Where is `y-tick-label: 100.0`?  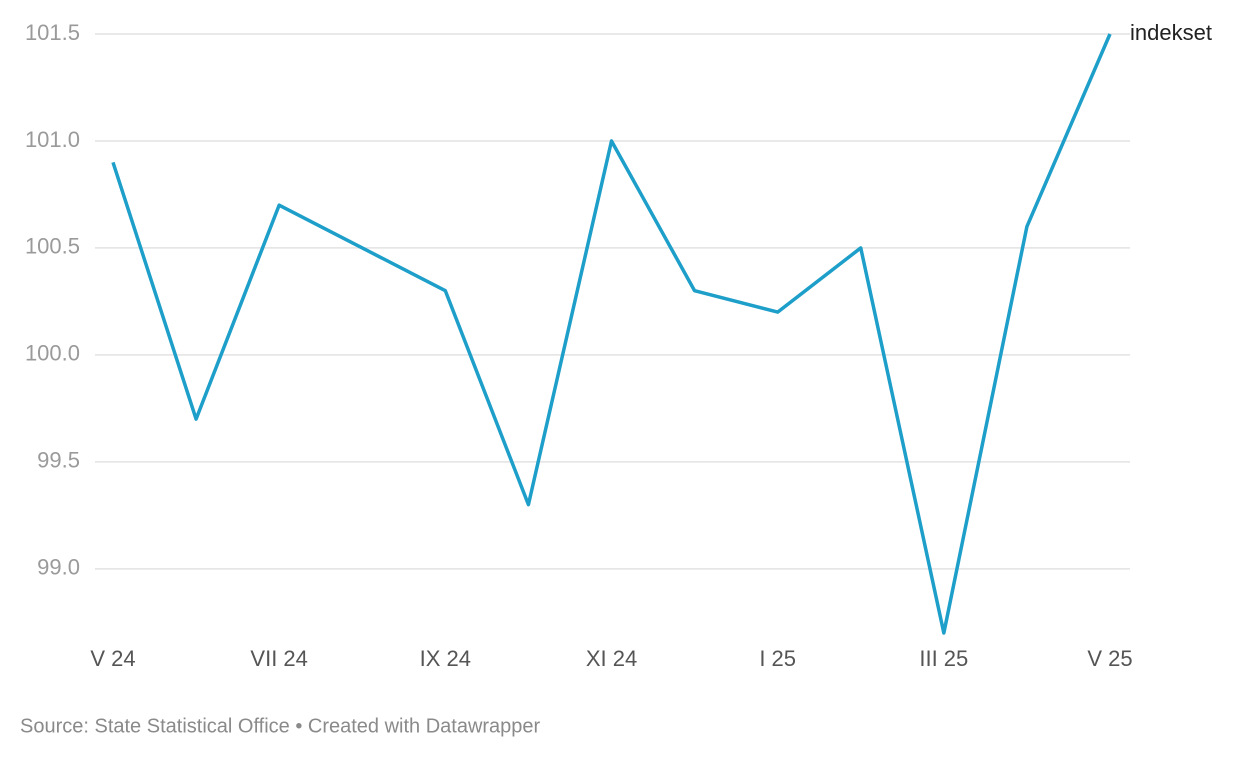
y-tick-label: 100.0 is located at coordinates (52, 353).